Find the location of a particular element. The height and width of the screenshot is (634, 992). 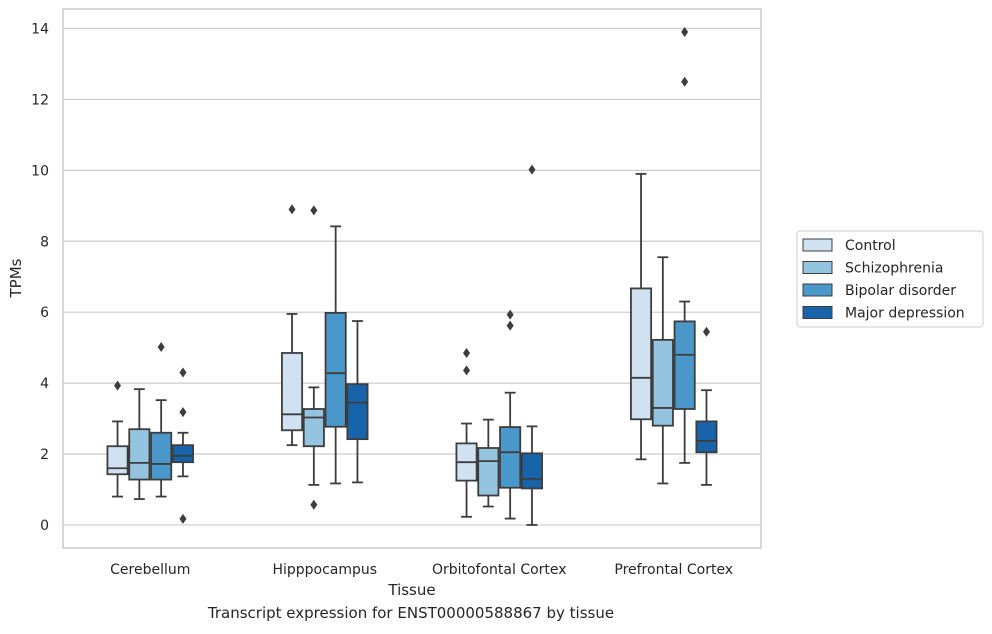

y-tick-label: 2 is located at coordinates (44, 455).